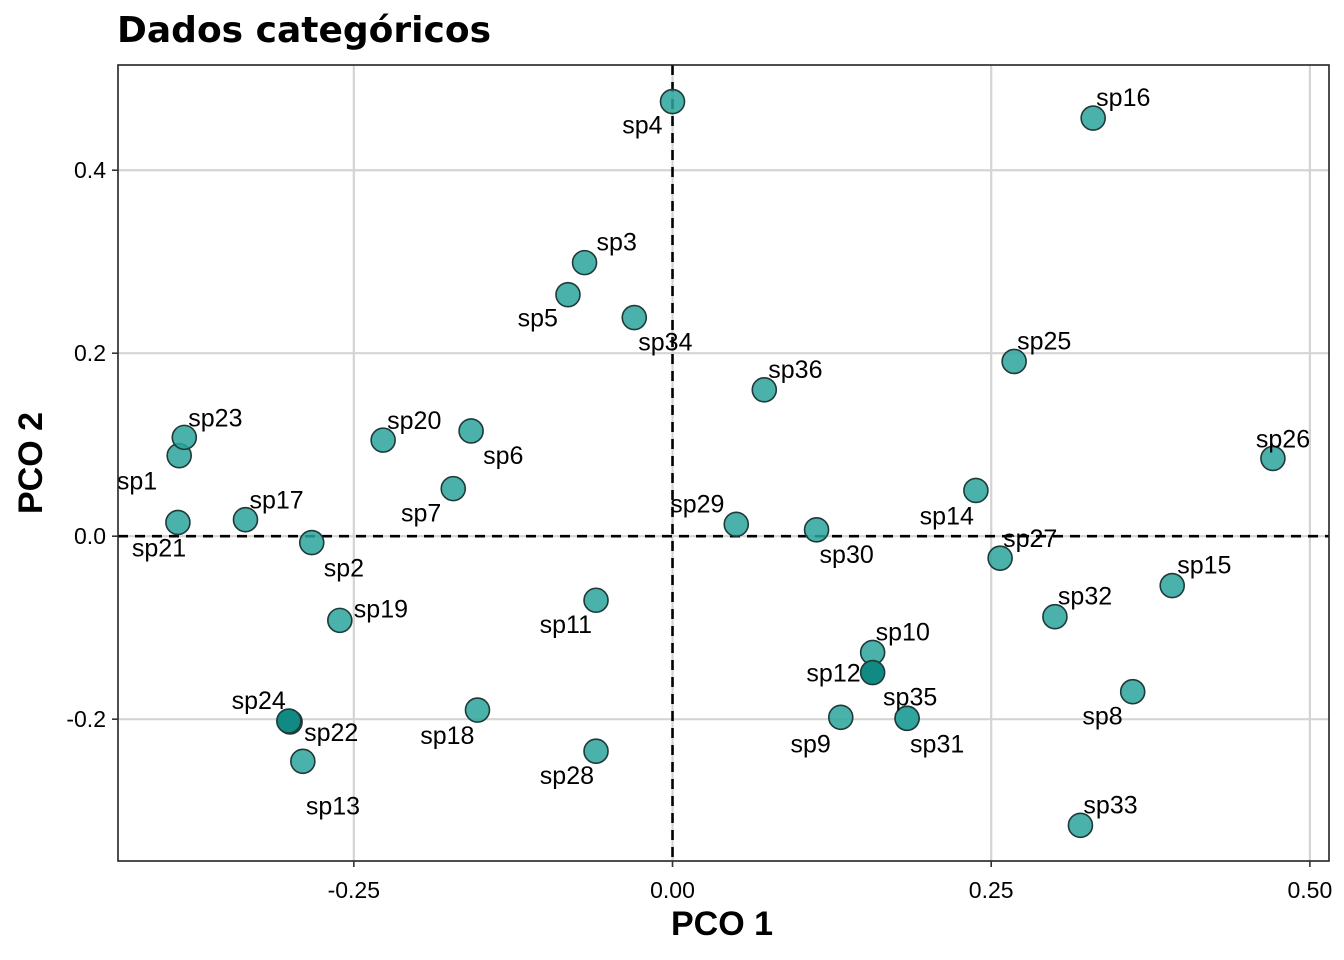  What do you see at coordinates (1093, 118) in the screenshot?
I see `point-sp16` at bounding box center [1093, 118].